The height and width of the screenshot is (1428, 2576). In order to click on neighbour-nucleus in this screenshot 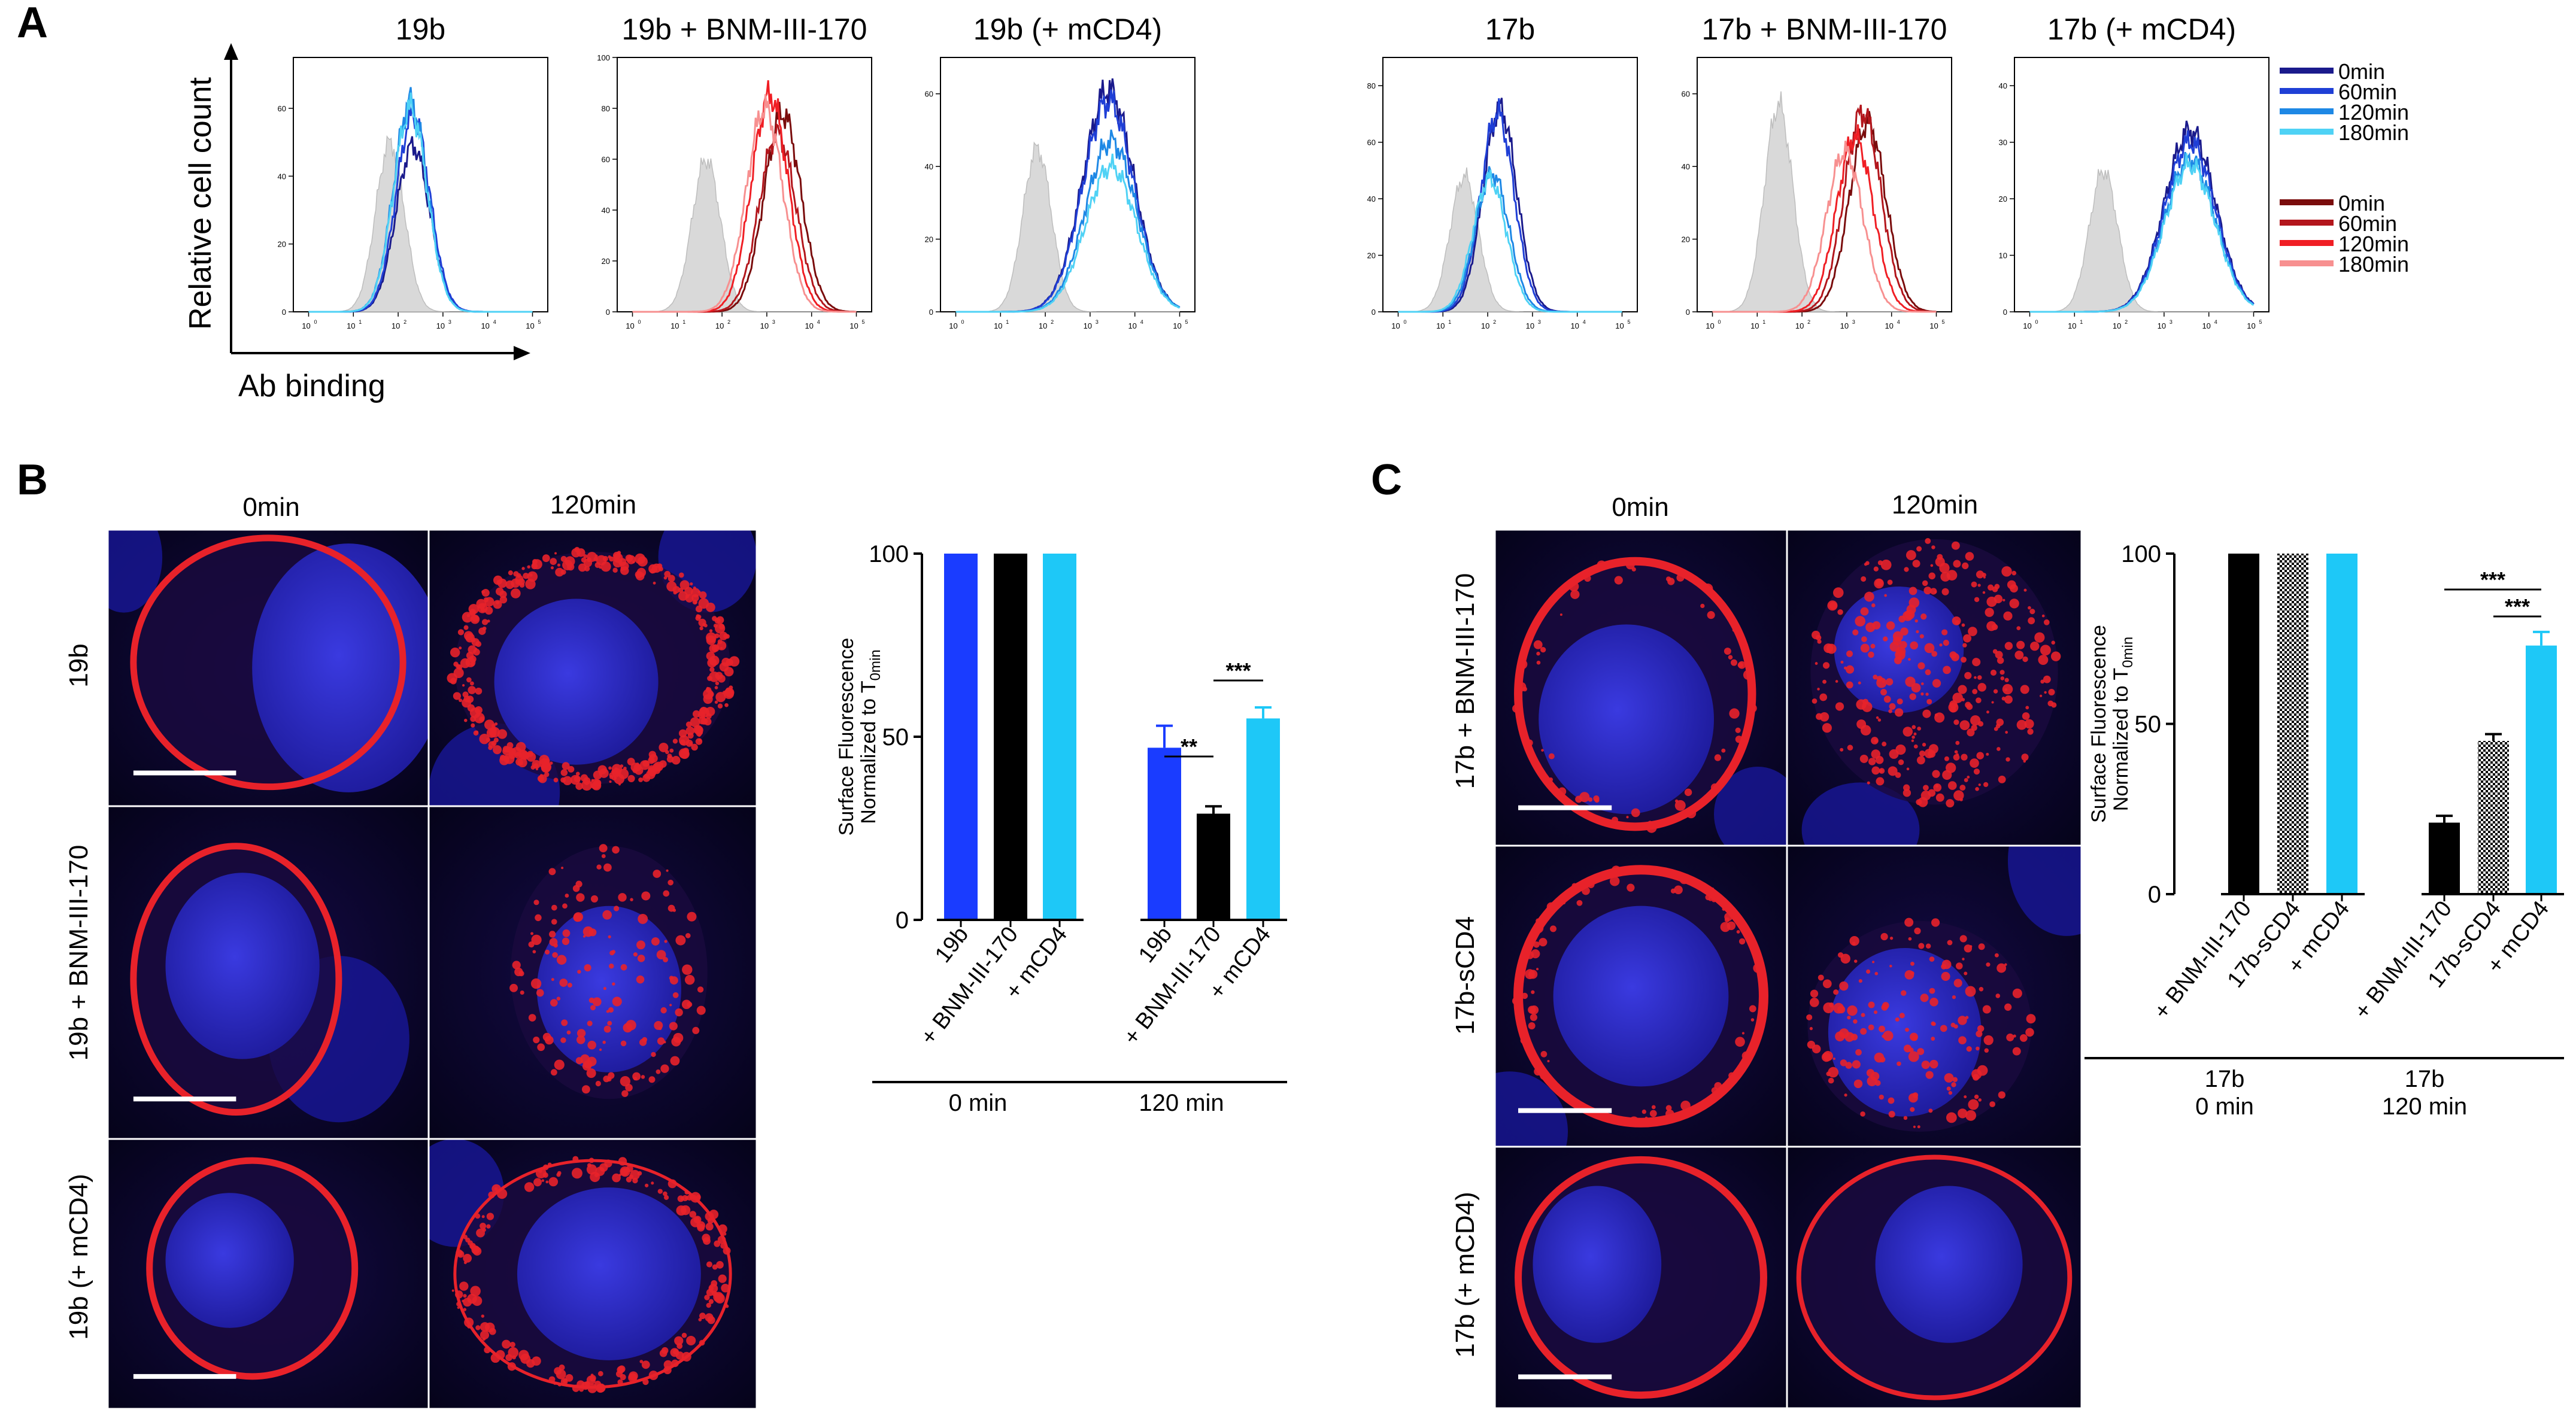, I will do `click(1750, 807)`.